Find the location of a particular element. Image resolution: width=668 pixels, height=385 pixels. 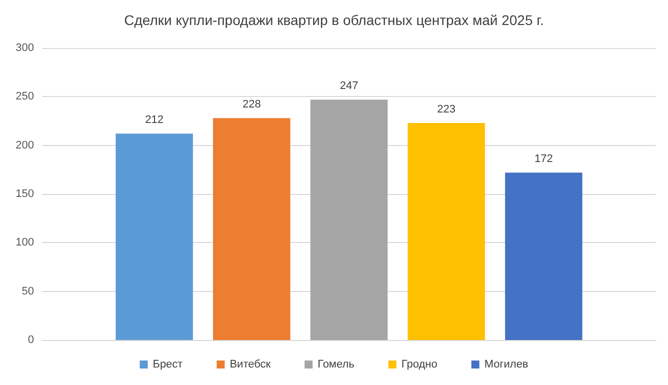

y-tick-label: 150 is located at coordinates (25, 194).